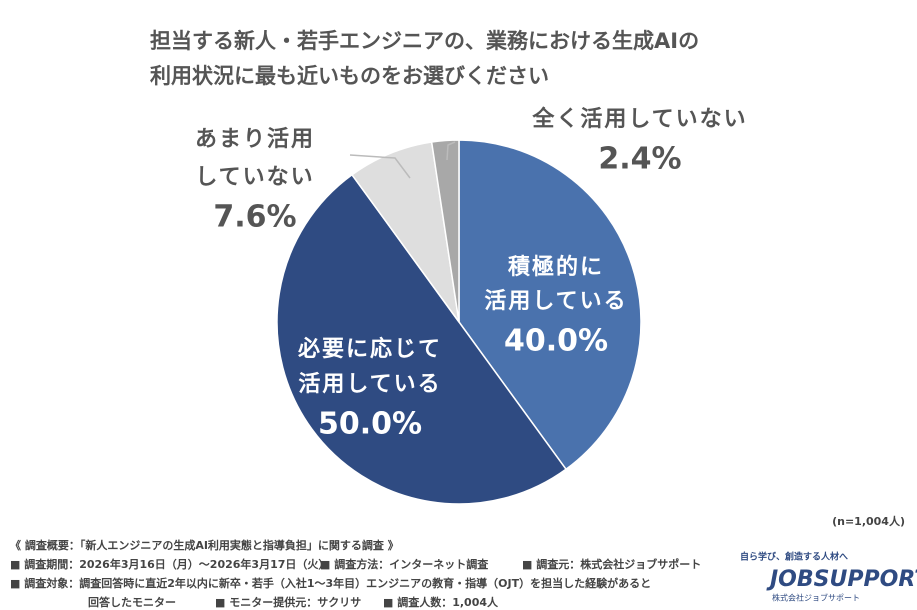 This screenshot has height=610, width=917. I want to click on value-label: 40.0%, so click(556, 341).